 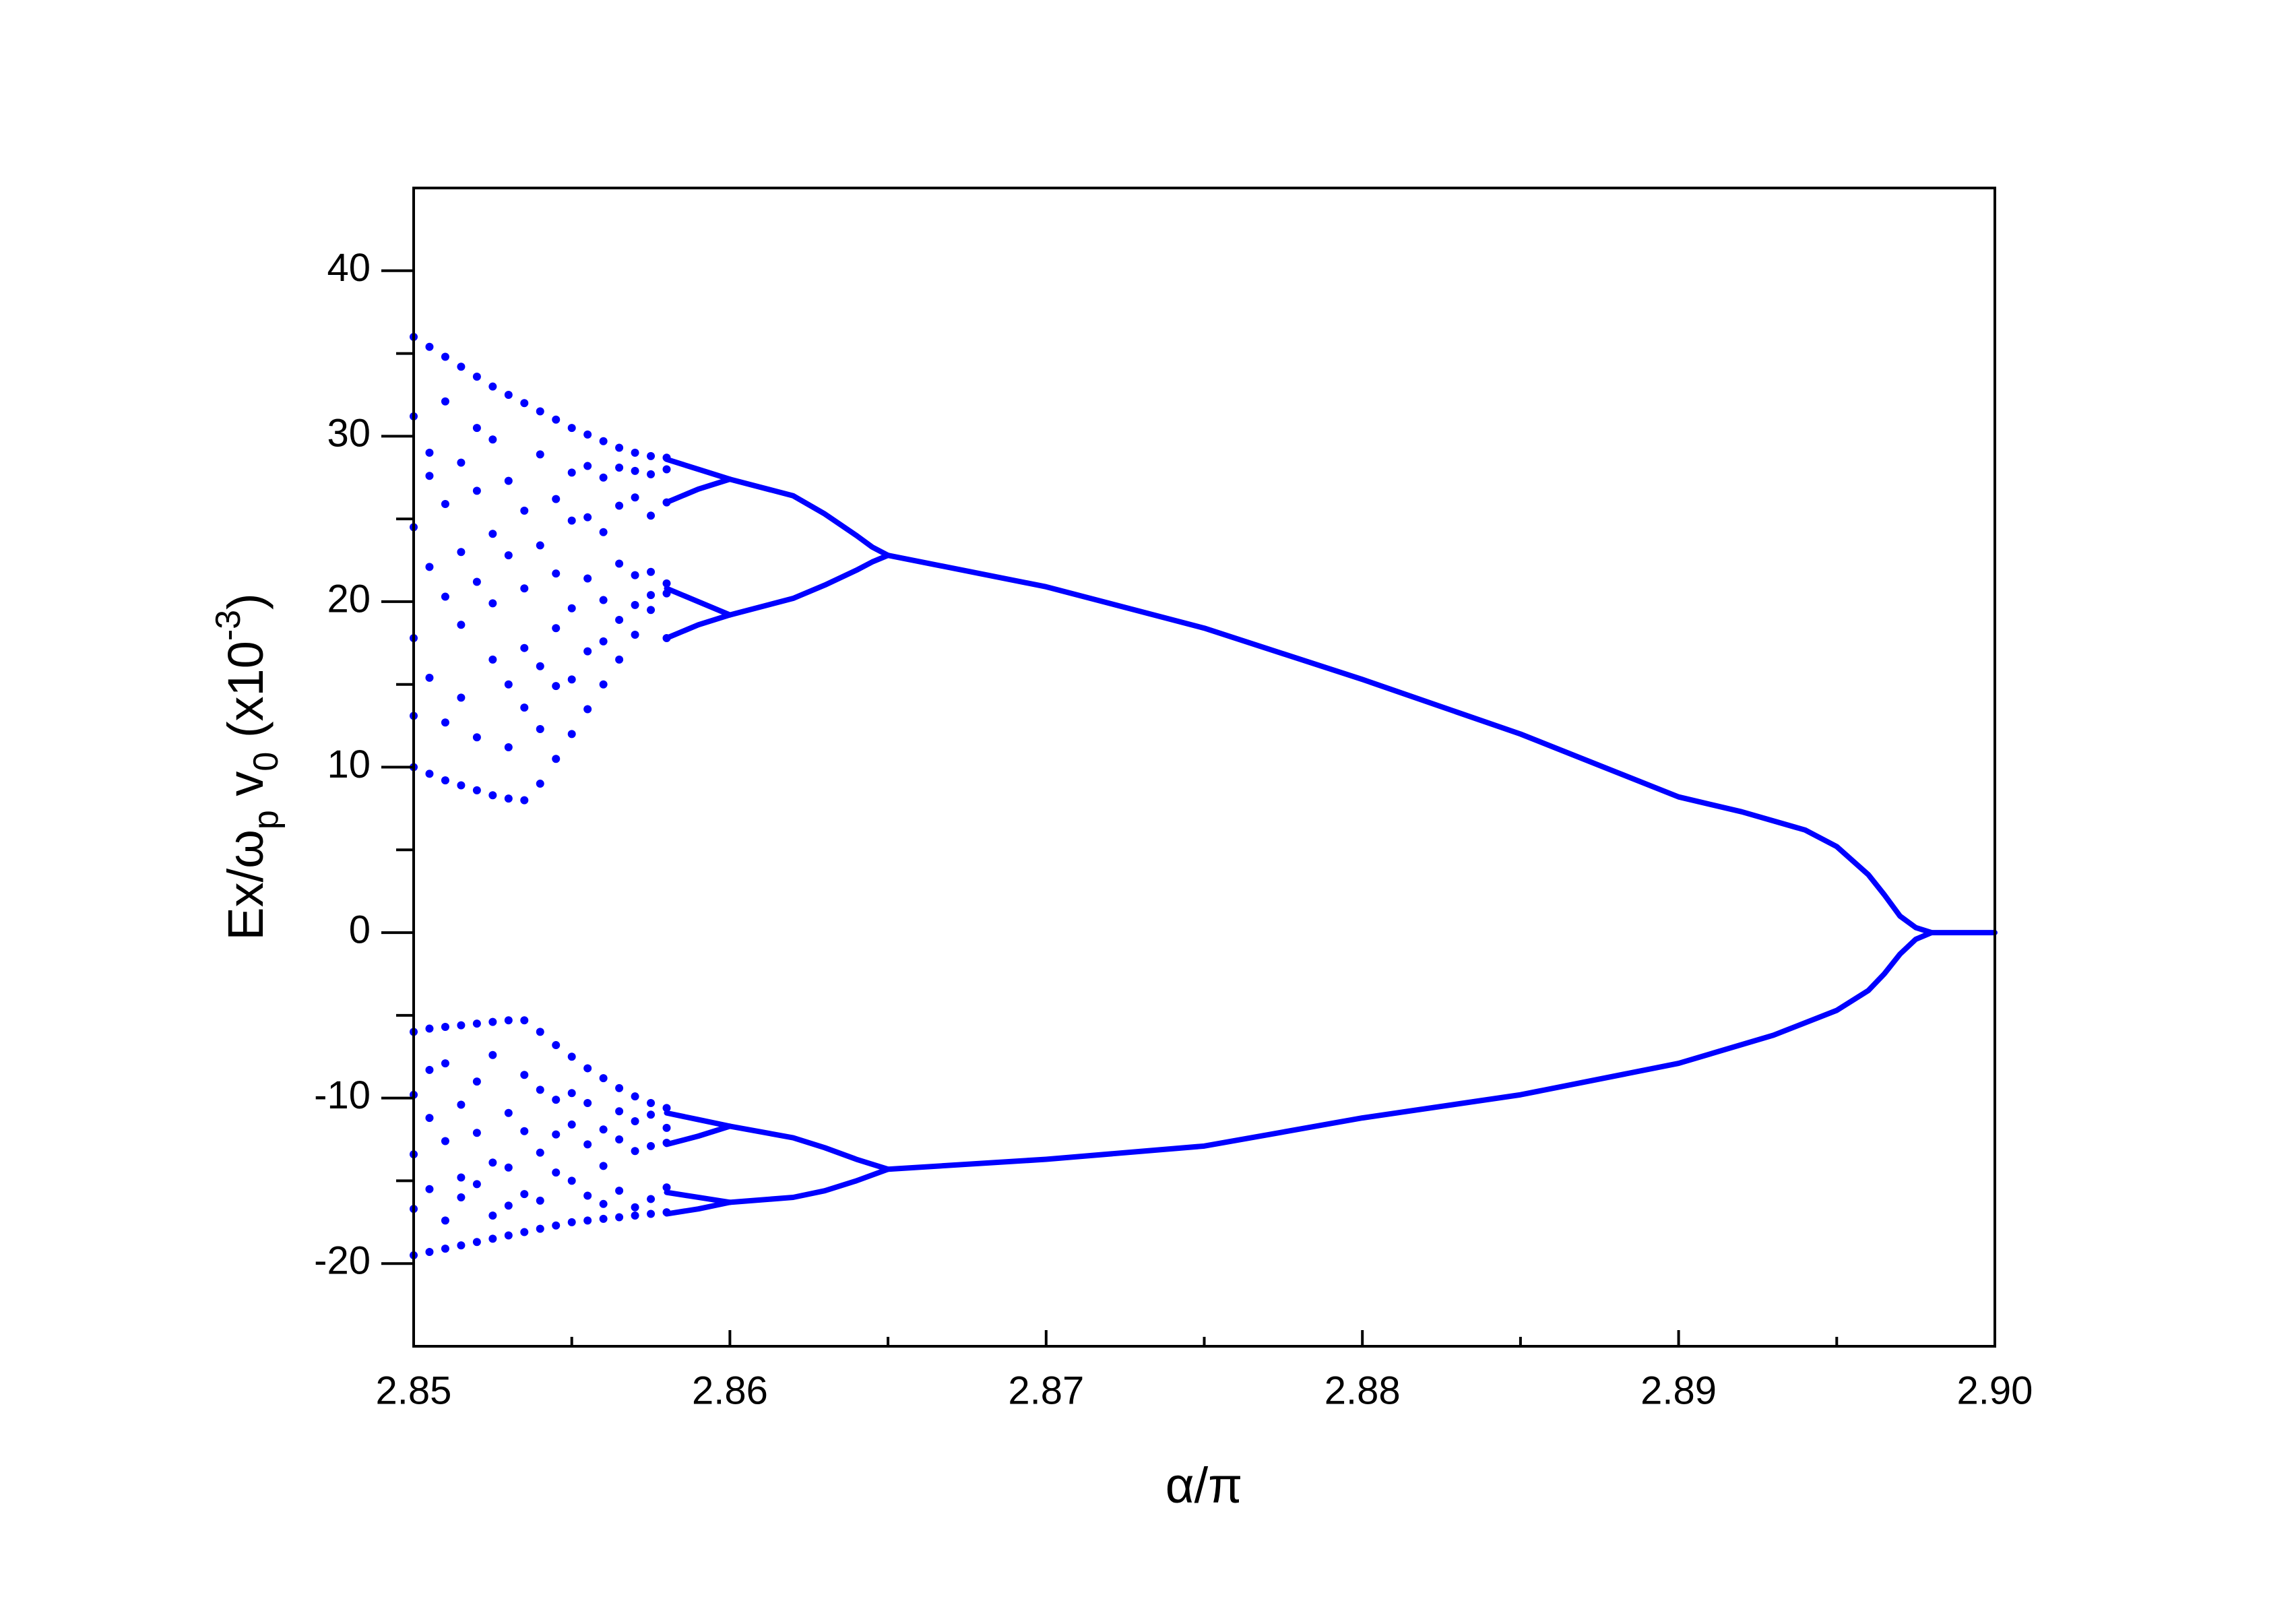 I want to click on y-axis-label-part: -3, so click(x=228, y=625).